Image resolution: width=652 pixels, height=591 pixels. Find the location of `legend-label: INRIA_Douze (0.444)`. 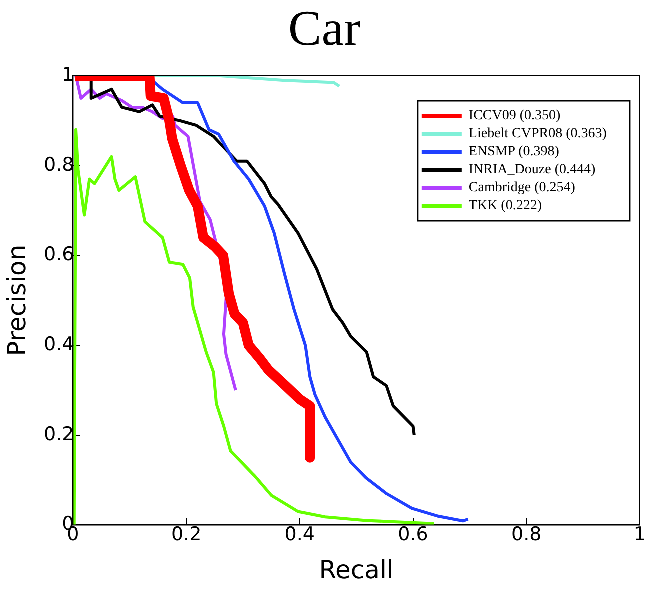

legend-label: INRIA_Douze (0.444) is located at coordinates (532, 170).